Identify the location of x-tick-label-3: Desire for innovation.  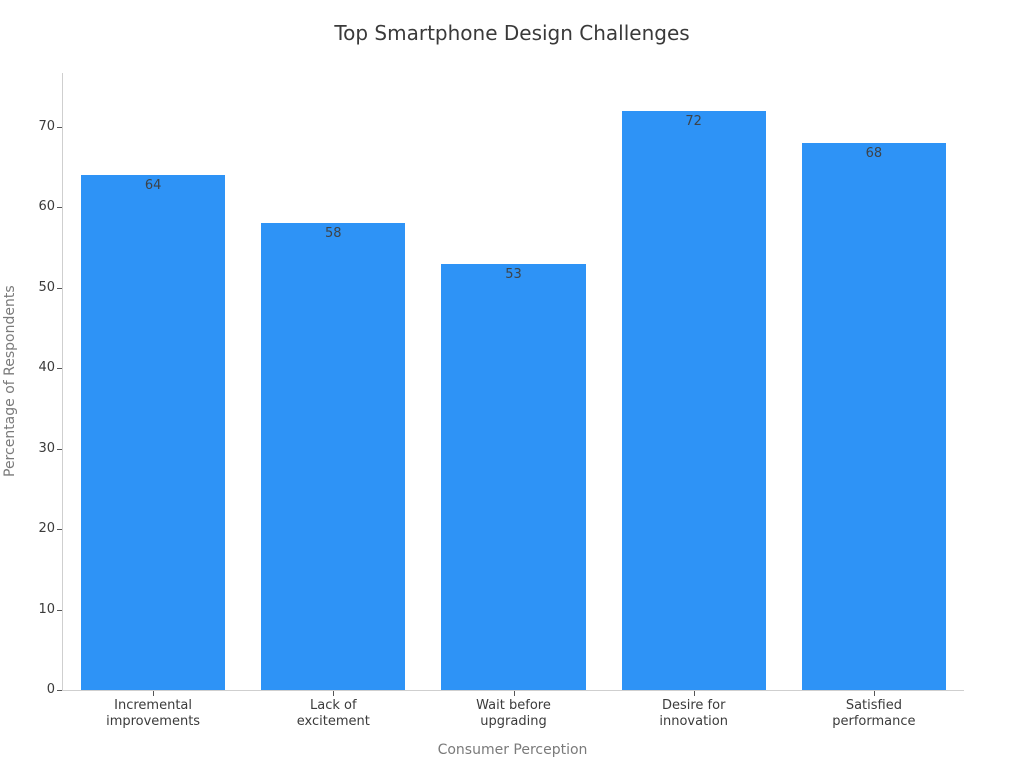
(693, 713).